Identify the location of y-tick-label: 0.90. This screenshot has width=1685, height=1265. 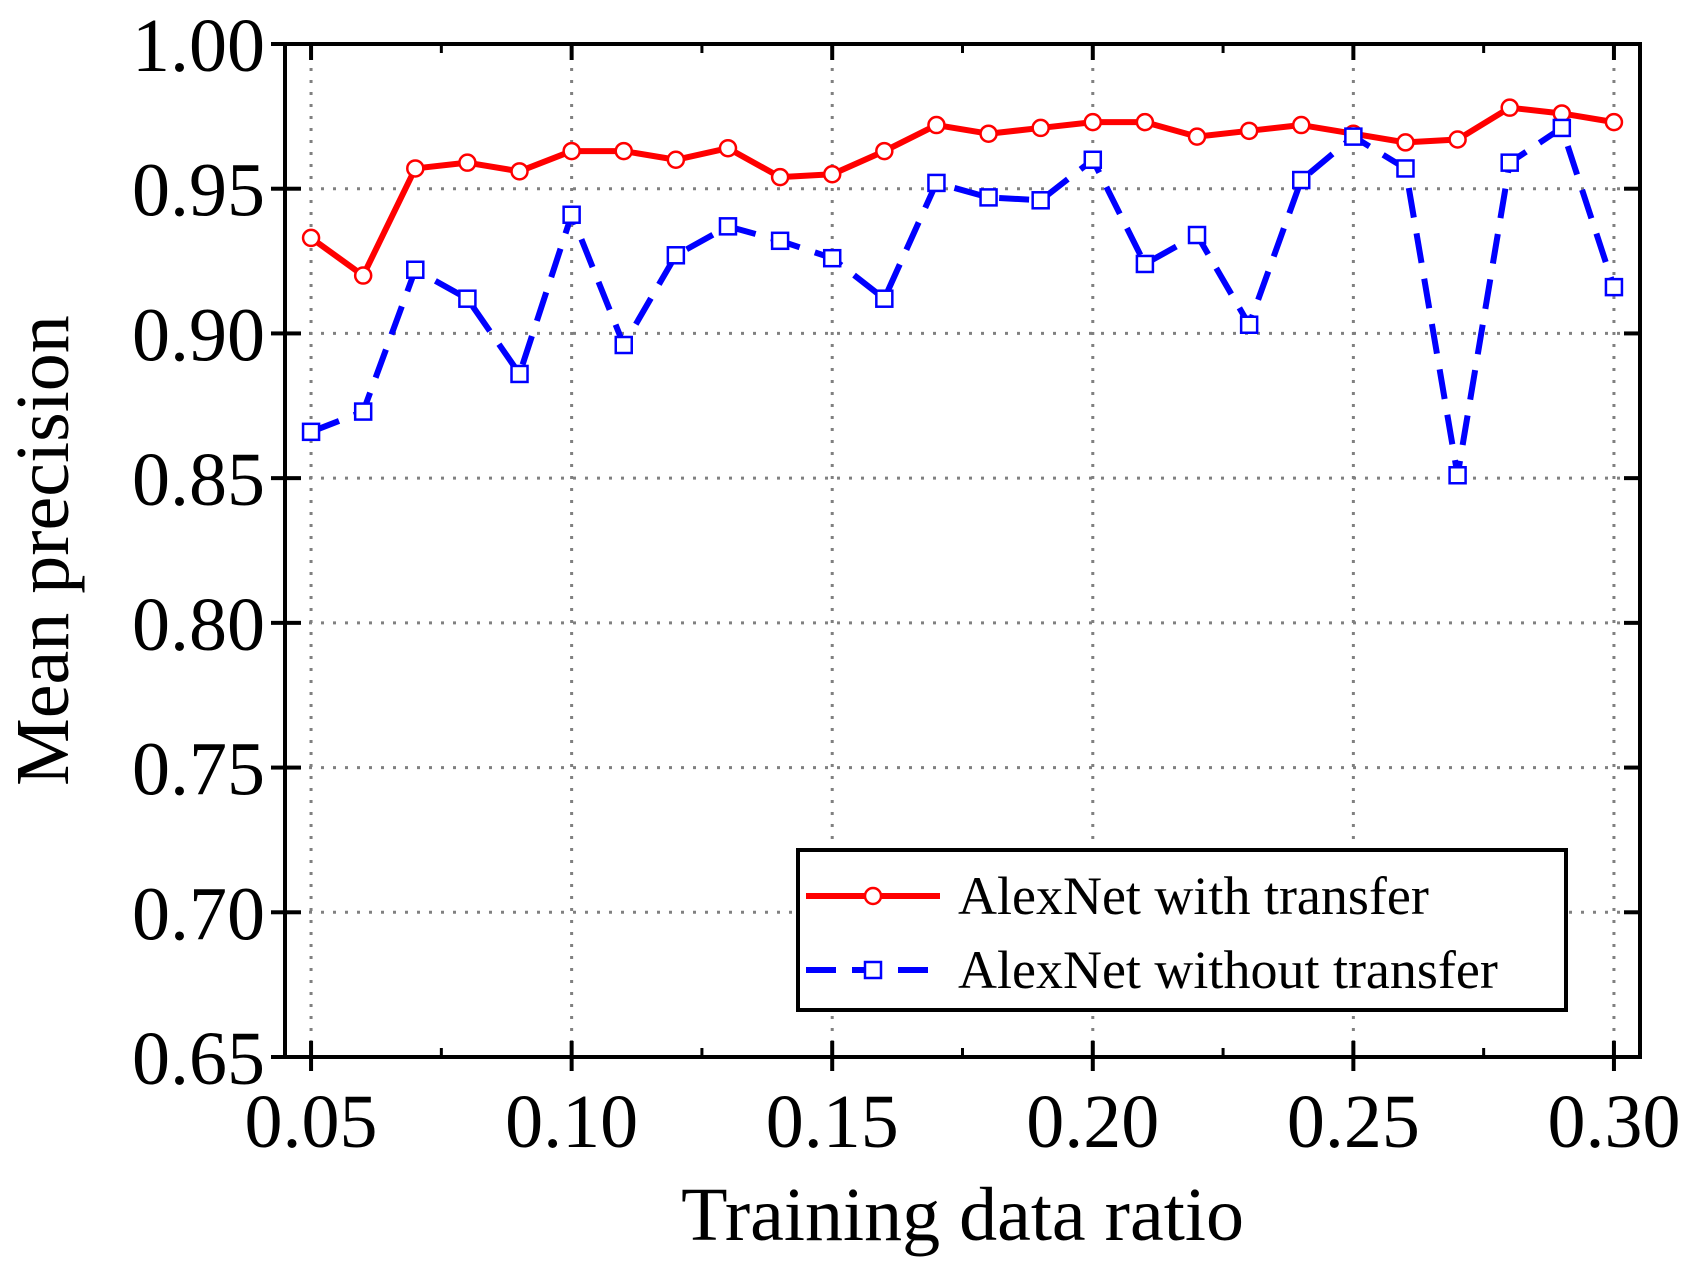
(198, 335).